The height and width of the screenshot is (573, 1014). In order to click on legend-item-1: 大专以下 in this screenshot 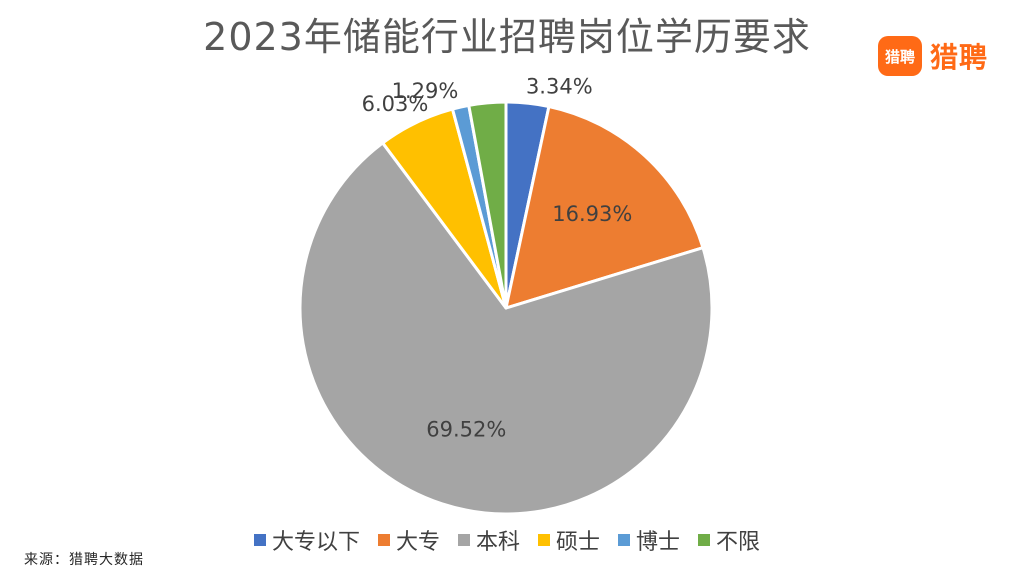, I will do `click(306, 540)`.